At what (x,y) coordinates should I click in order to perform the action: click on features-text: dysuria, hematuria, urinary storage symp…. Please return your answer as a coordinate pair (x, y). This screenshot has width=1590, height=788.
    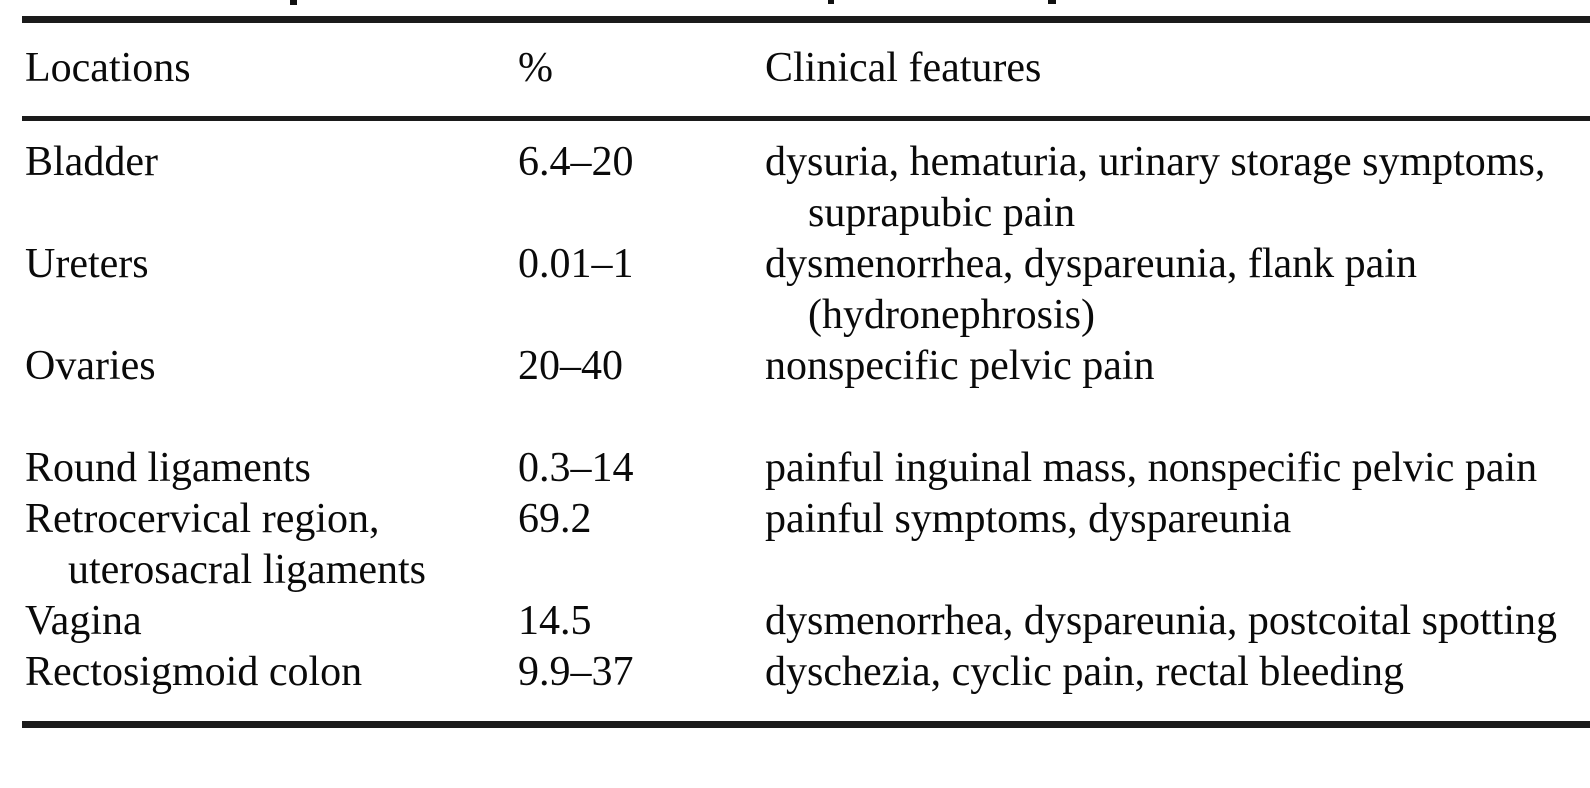
    Looking at the image, I should click on (1155, 162).